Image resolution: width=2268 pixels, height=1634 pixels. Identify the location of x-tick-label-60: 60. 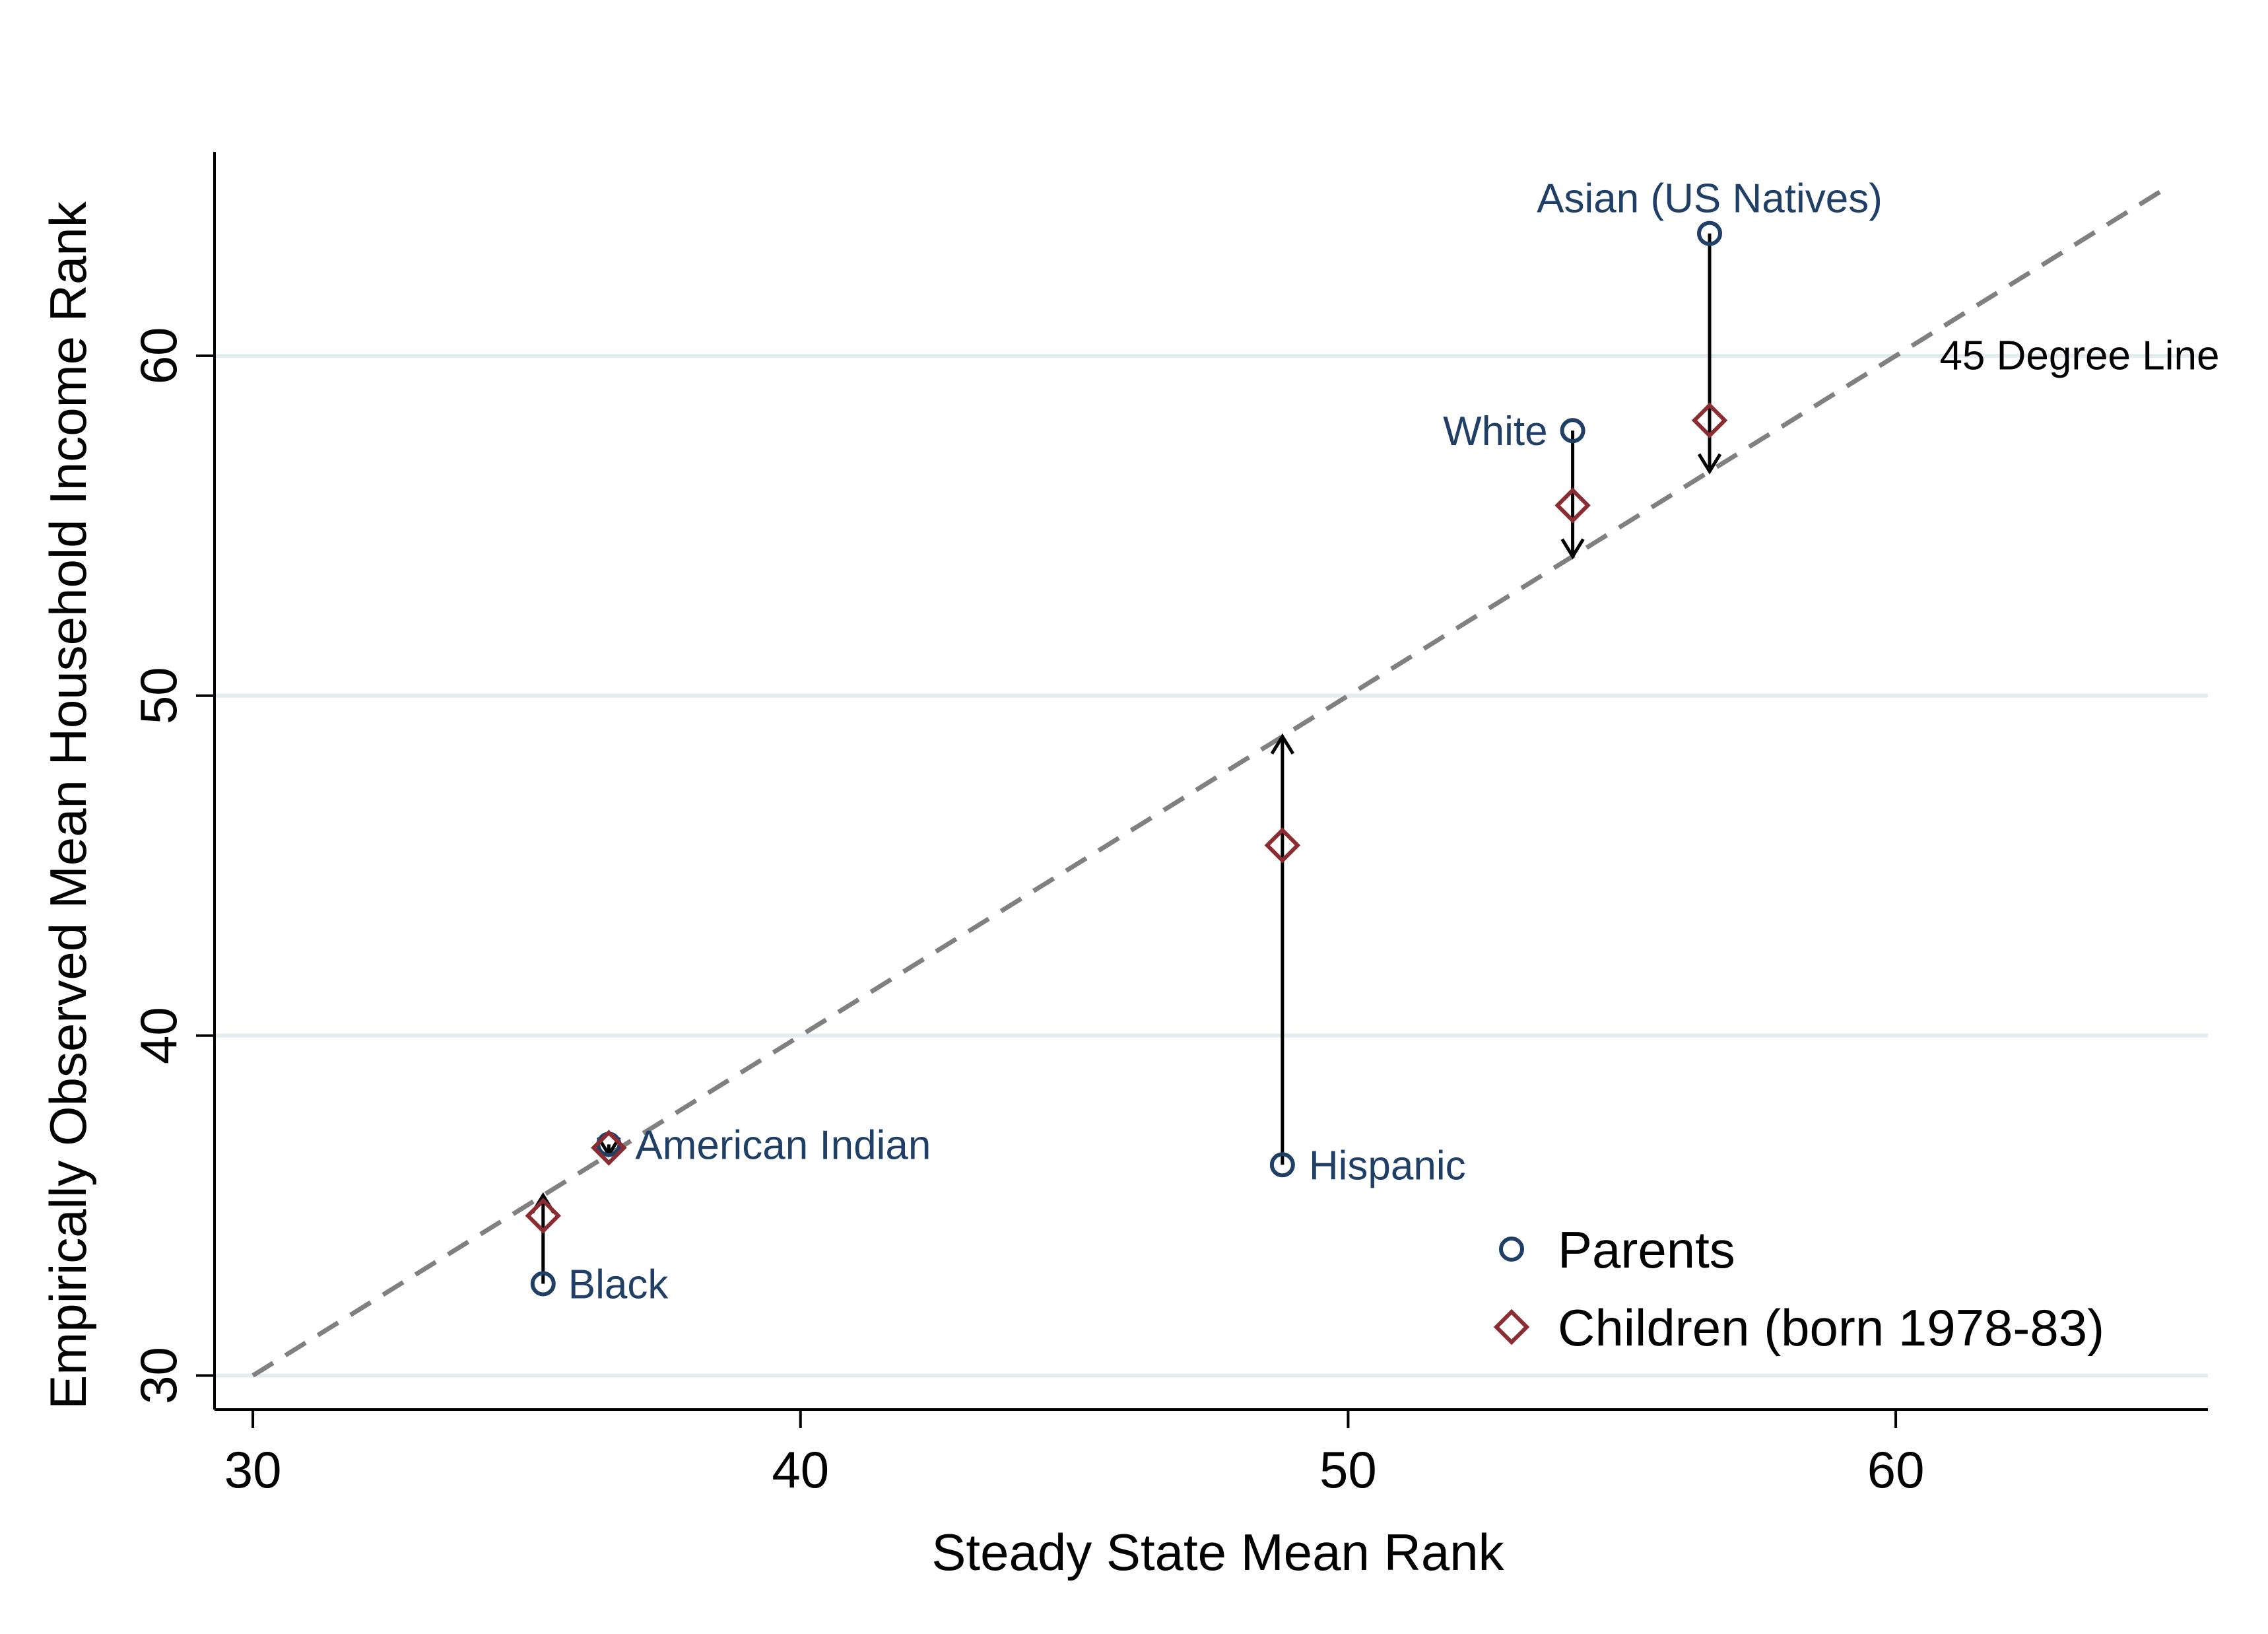
(1896, 1470).